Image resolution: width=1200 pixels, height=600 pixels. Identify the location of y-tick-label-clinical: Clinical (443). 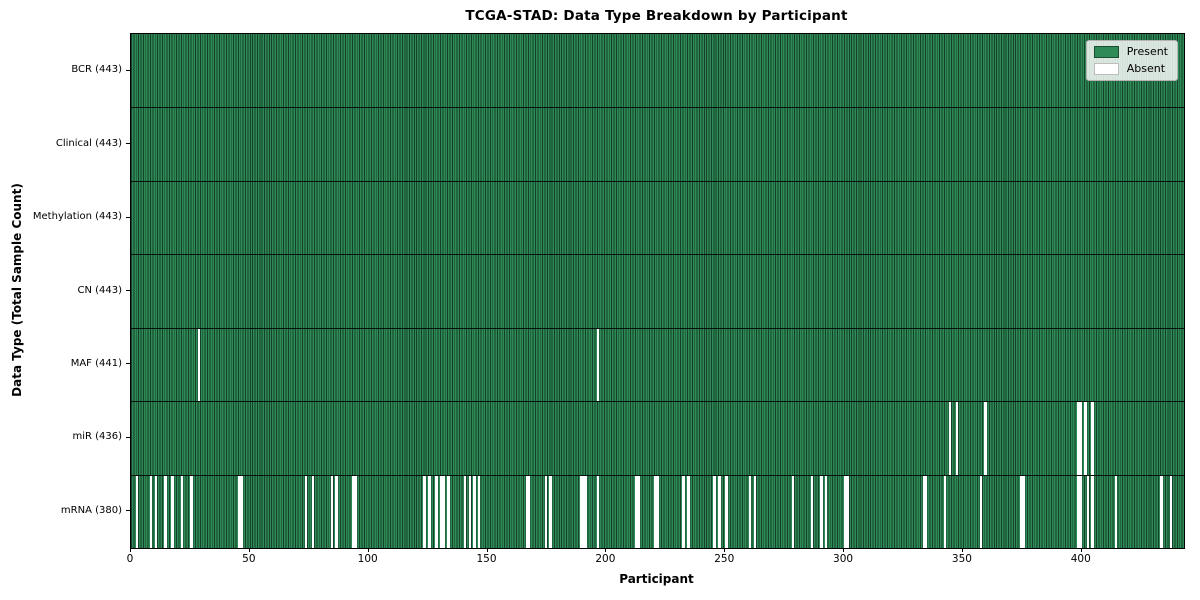
(88, 143).